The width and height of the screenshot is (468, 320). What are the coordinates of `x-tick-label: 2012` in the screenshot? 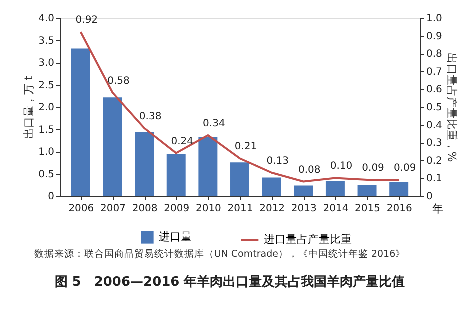 It's located at (273, 209).